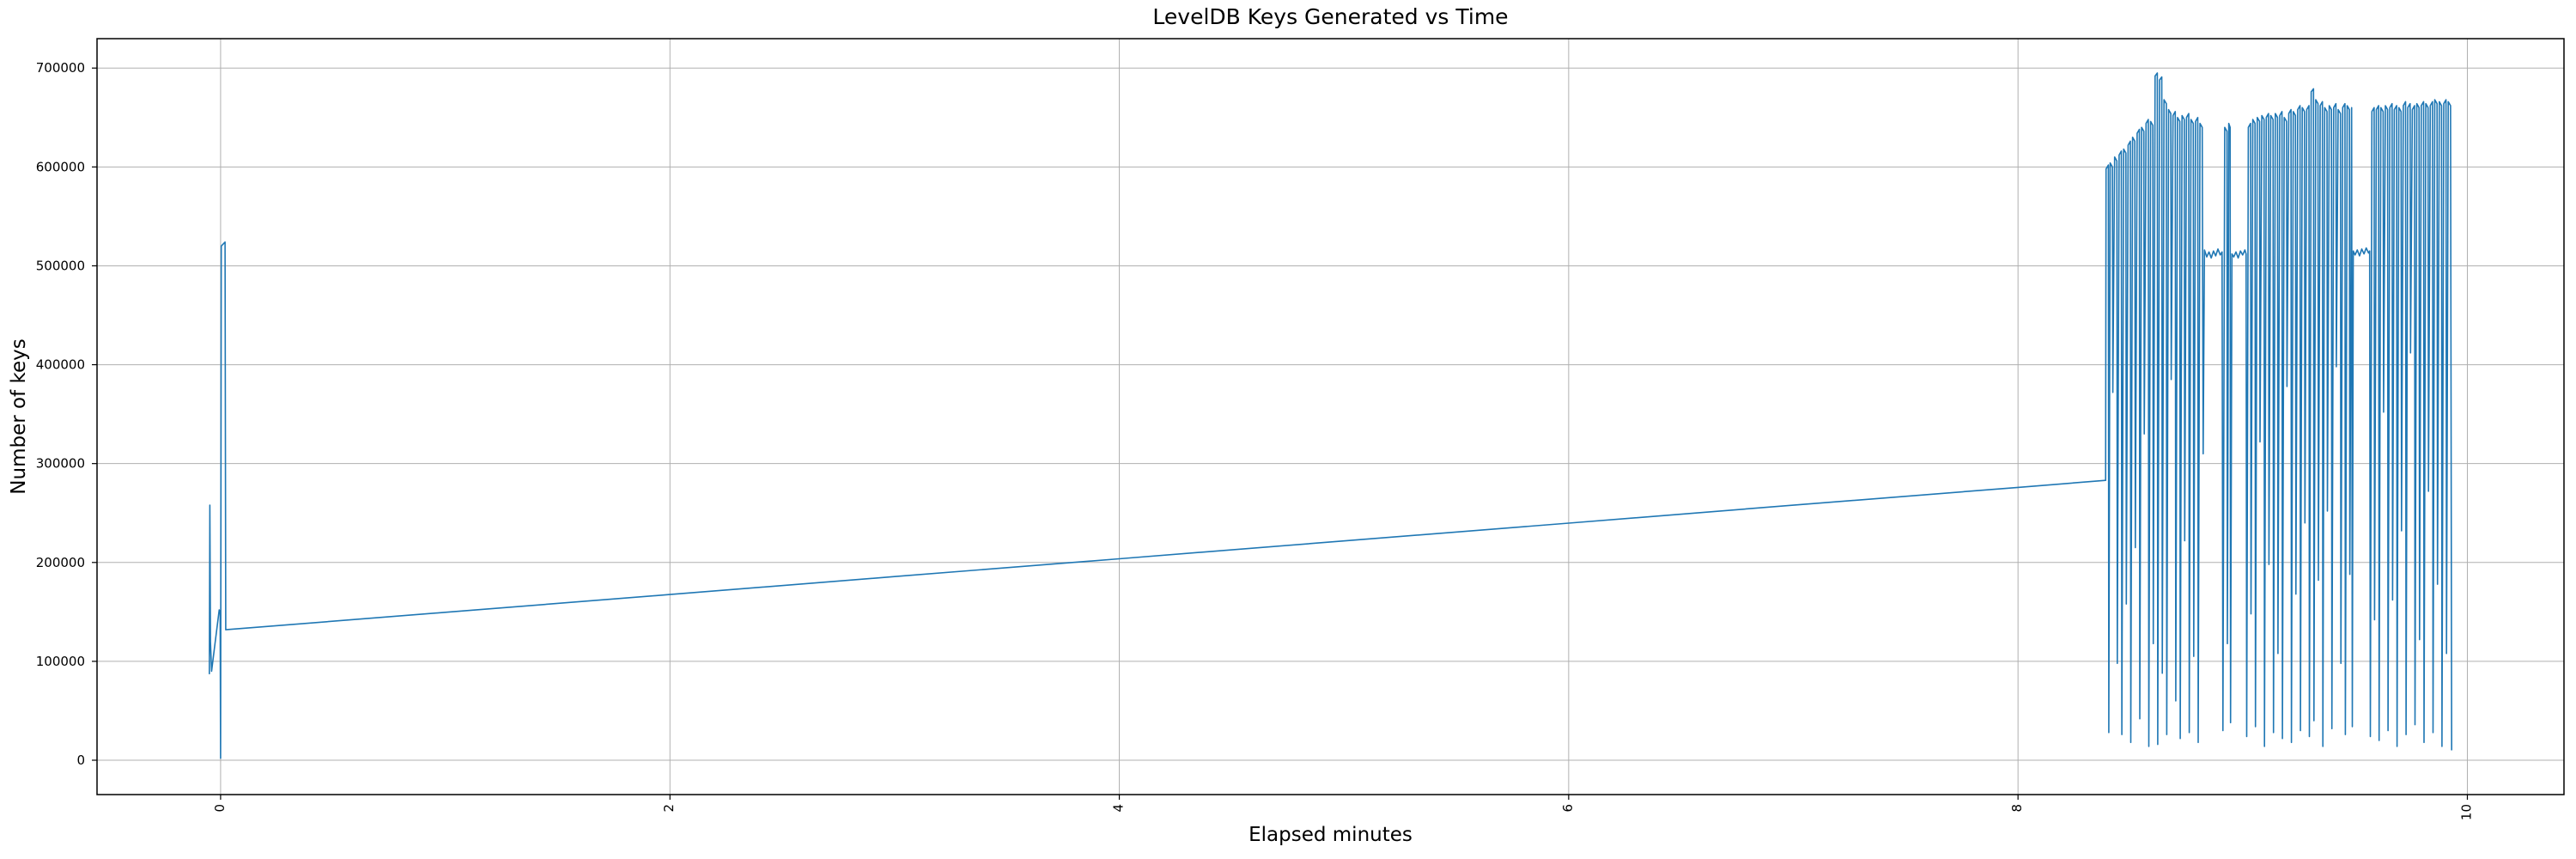 The width and height of the screenshot is (2576, 859). I want to click on y-tick-label: 500000, so click(61, 266).